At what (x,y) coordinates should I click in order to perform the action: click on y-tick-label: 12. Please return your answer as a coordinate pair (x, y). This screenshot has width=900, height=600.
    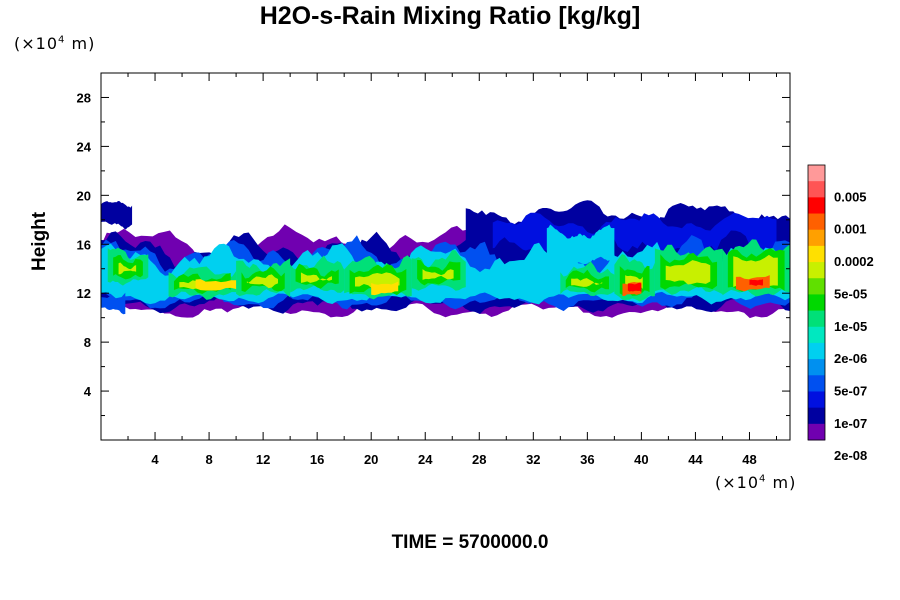
    Looking at the image, I should click on (84, 293).